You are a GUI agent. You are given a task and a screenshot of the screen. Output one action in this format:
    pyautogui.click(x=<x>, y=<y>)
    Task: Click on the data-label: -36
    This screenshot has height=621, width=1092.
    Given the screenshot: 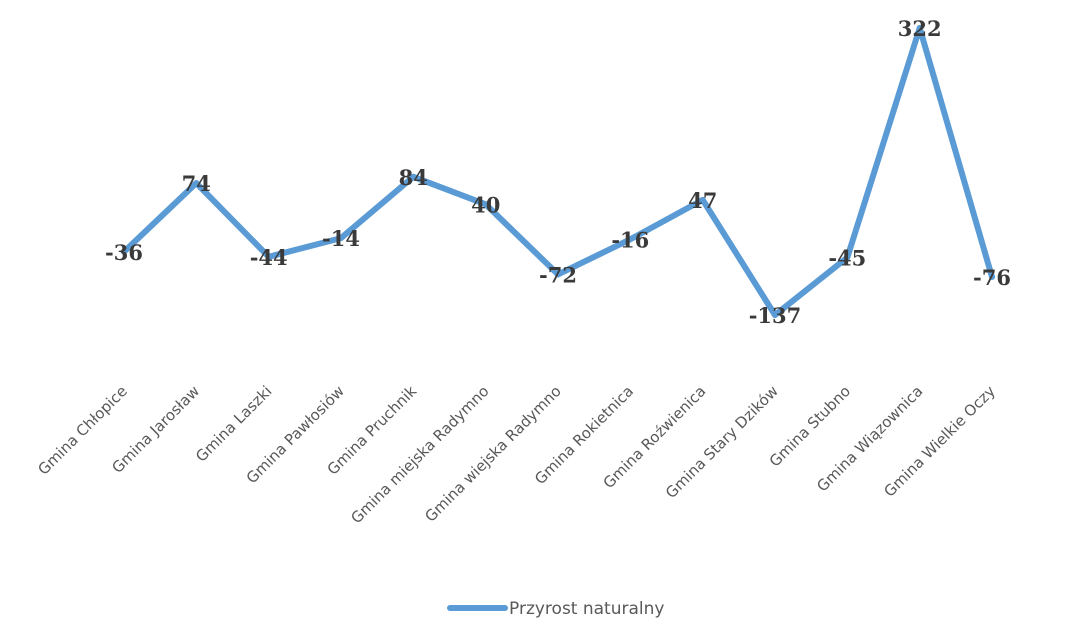 What is the action you would take?
    pyautogui.click(x=124, y=252)
    